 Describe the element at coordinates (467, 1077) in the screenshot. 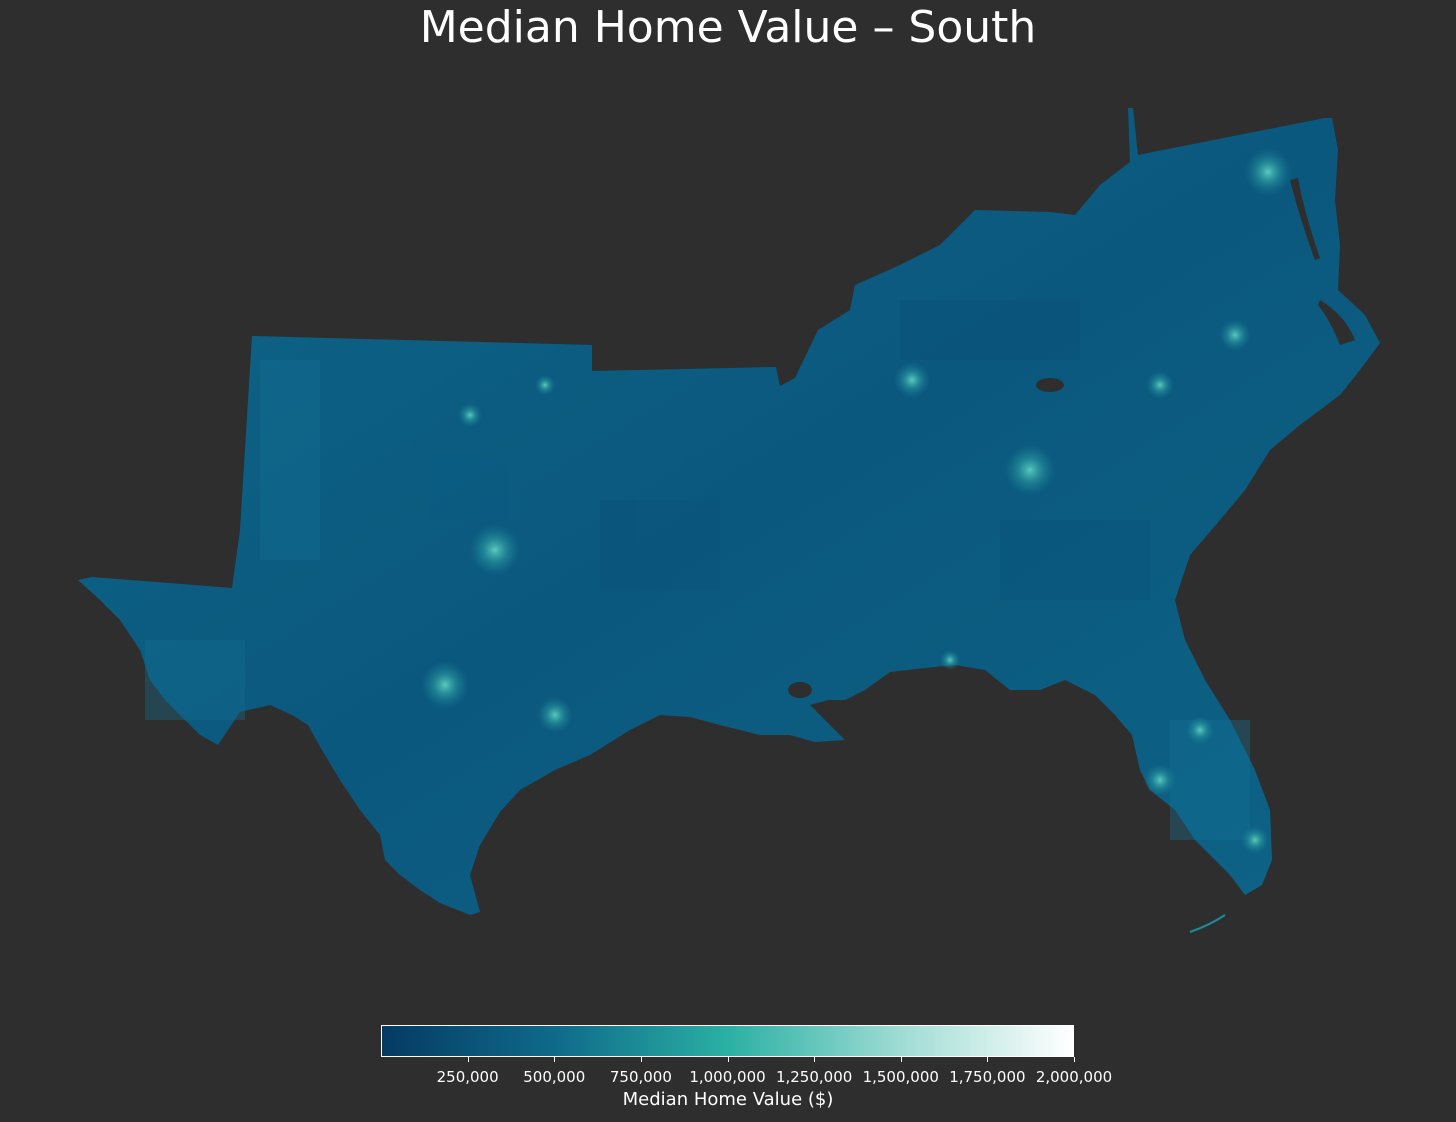

I see `colorbar-tick-label: 250,000` at that location.